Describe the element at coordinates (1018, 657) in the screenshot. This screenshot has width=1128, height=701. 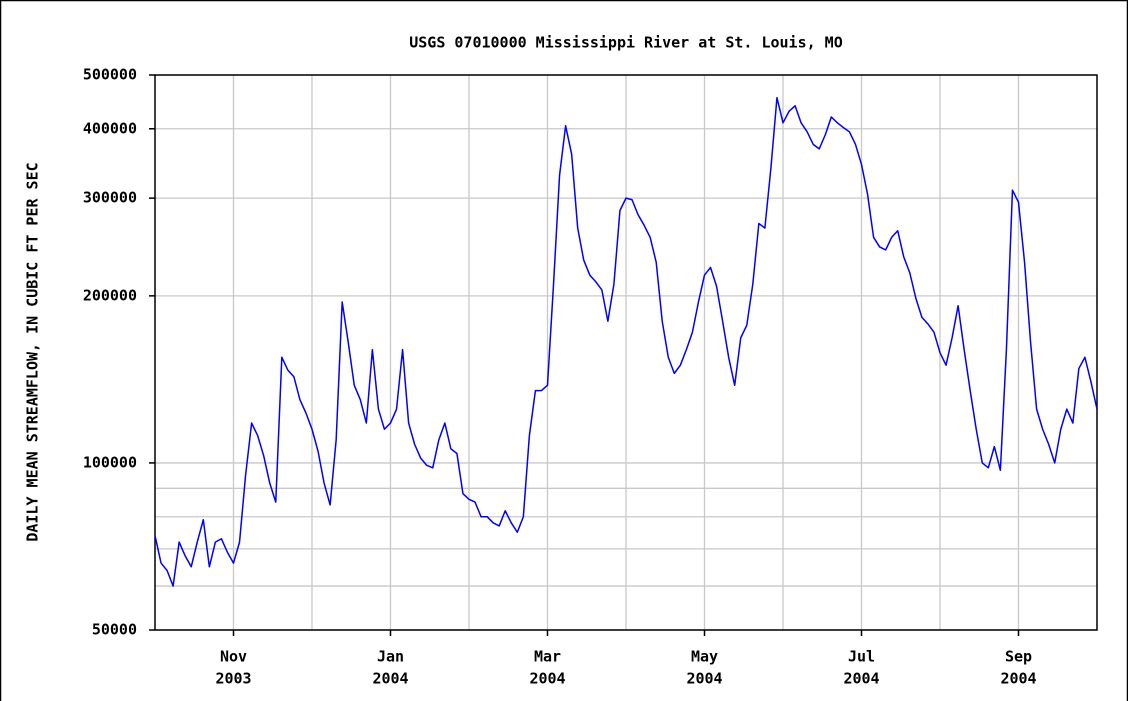
I see `x-tick-label: Sep` at that location.